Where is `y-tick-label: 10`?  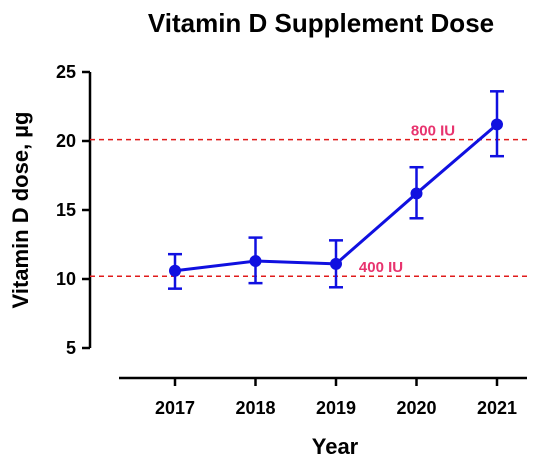 y-tick-label: 10 is located at coordinates (66, 279).